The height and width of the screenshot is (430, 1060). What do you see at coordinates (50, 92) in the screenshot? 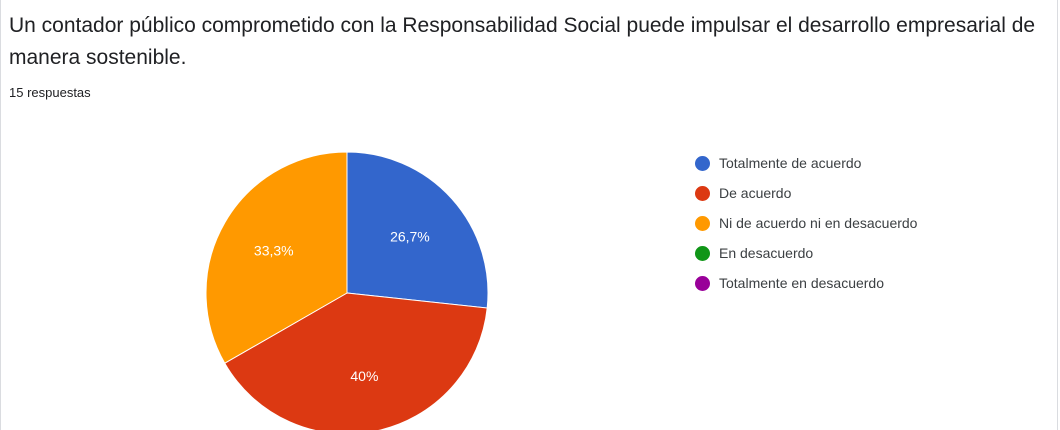
I see `response-count: 15 respuestas` at bounding box center [50, 92].